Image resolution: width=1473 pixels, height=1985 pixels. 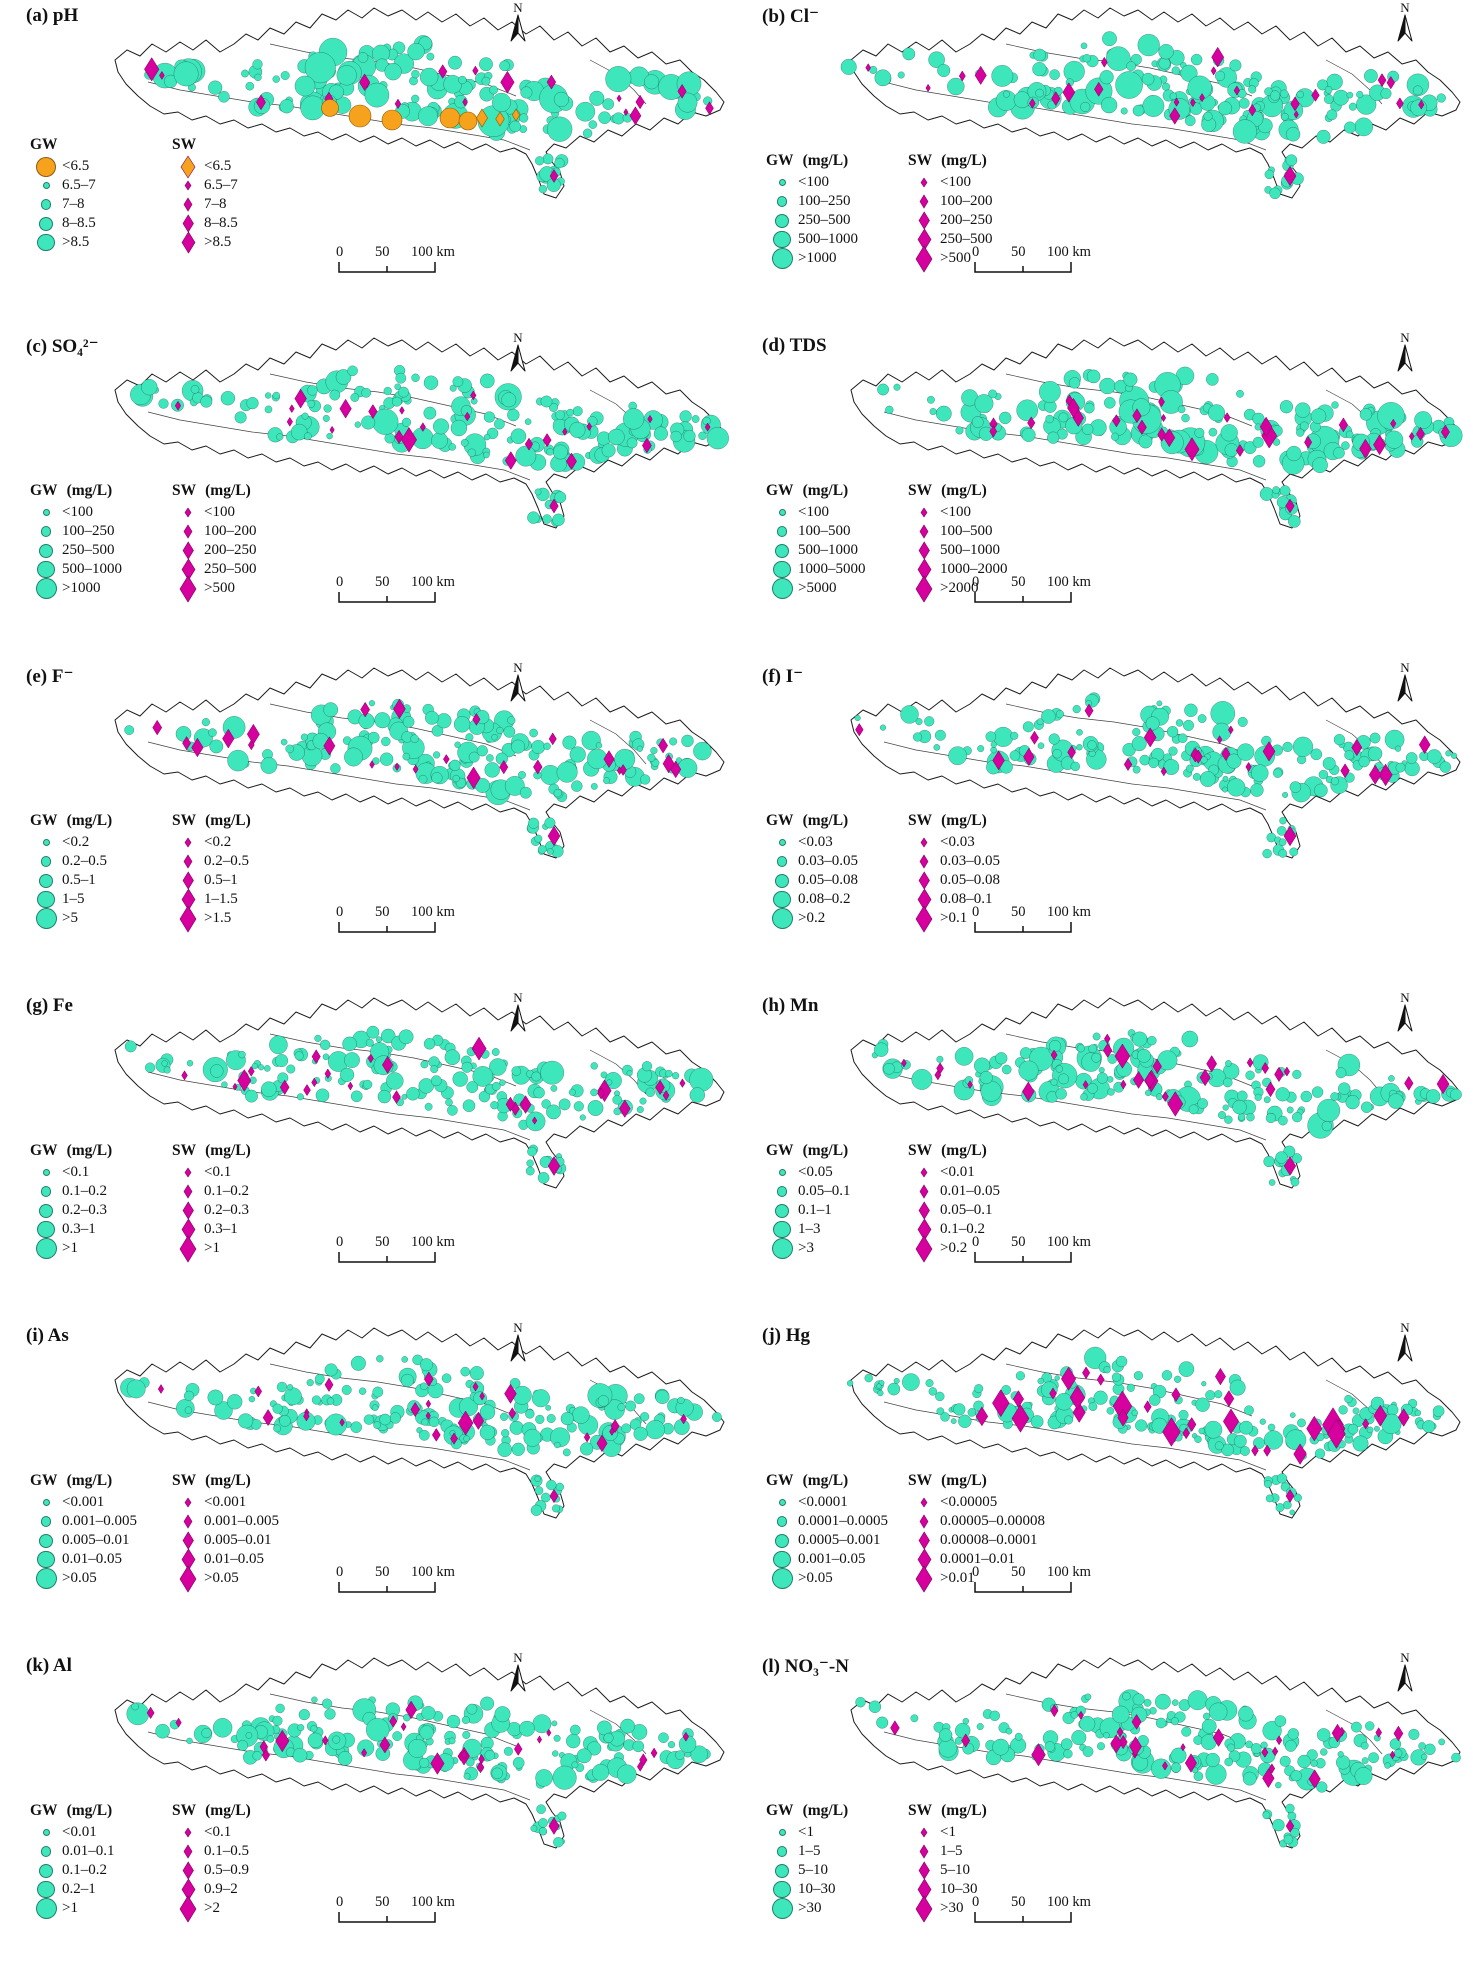 What do you see at coordinates (979, 258) in the screenshot?
I see `legend-row-sw: >500` at bounding box center [979, 258].